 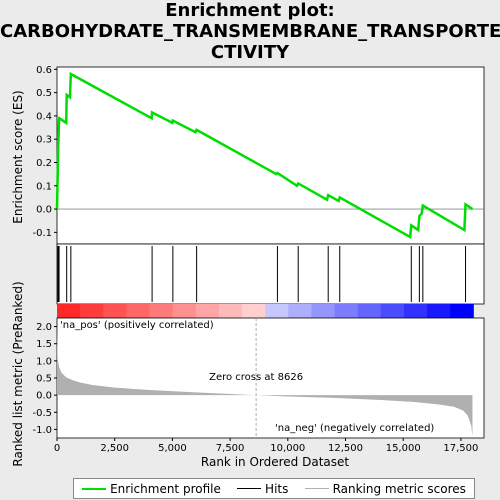 I want to click on metric-y-tick-label: 0.0, so click(x=44, y=396).